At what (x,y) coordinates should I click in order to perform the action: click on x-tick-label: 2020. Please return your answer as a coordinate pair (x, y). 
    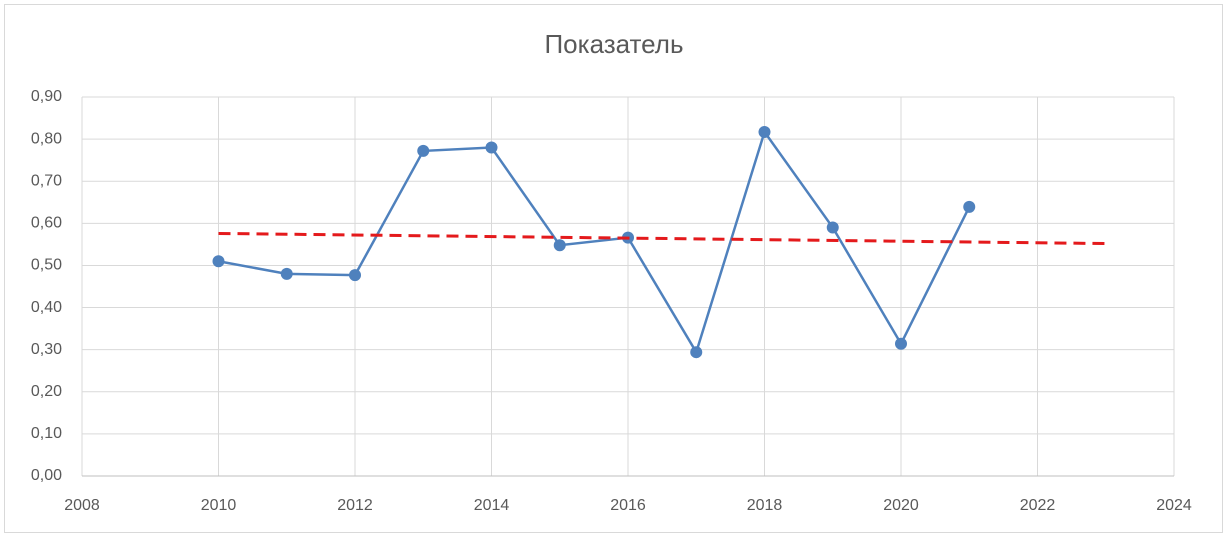
    Looking at the image, I should click on (901, 505).